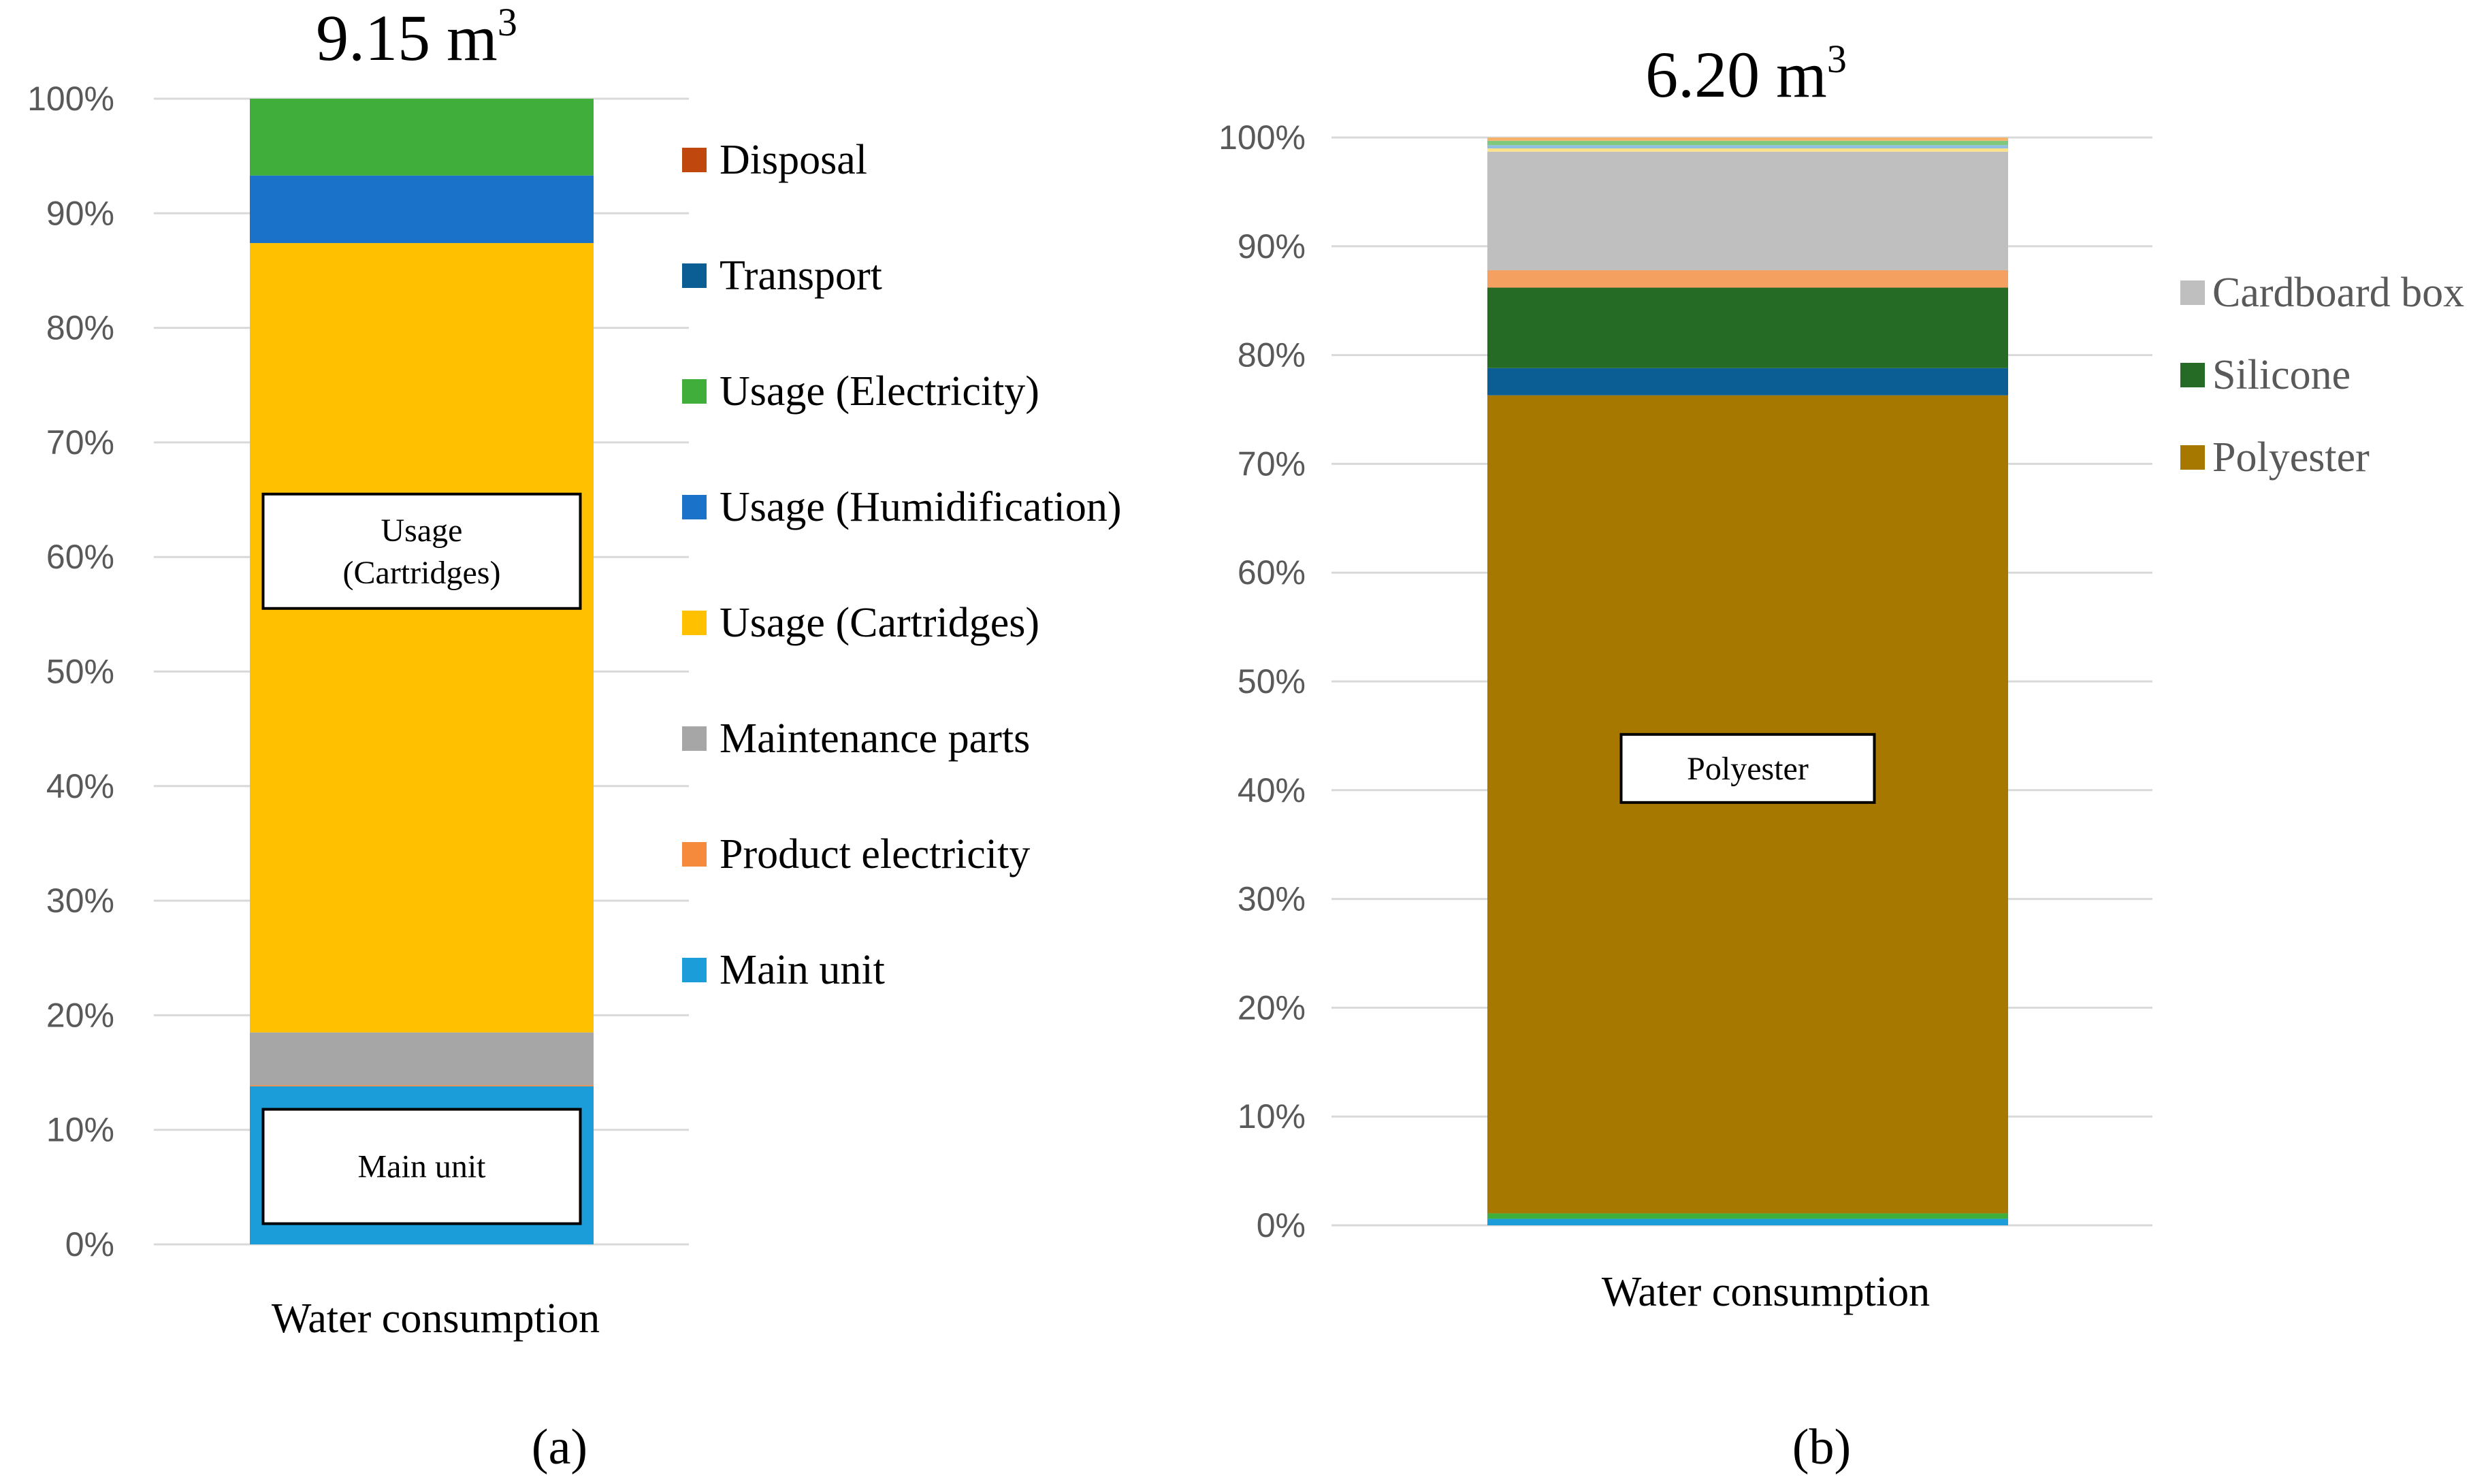  Describe the element at coordinates (879, 623) in the screenshot. I see `legend-label-usage-cartridges: Usage (Cartridges)` at that location.